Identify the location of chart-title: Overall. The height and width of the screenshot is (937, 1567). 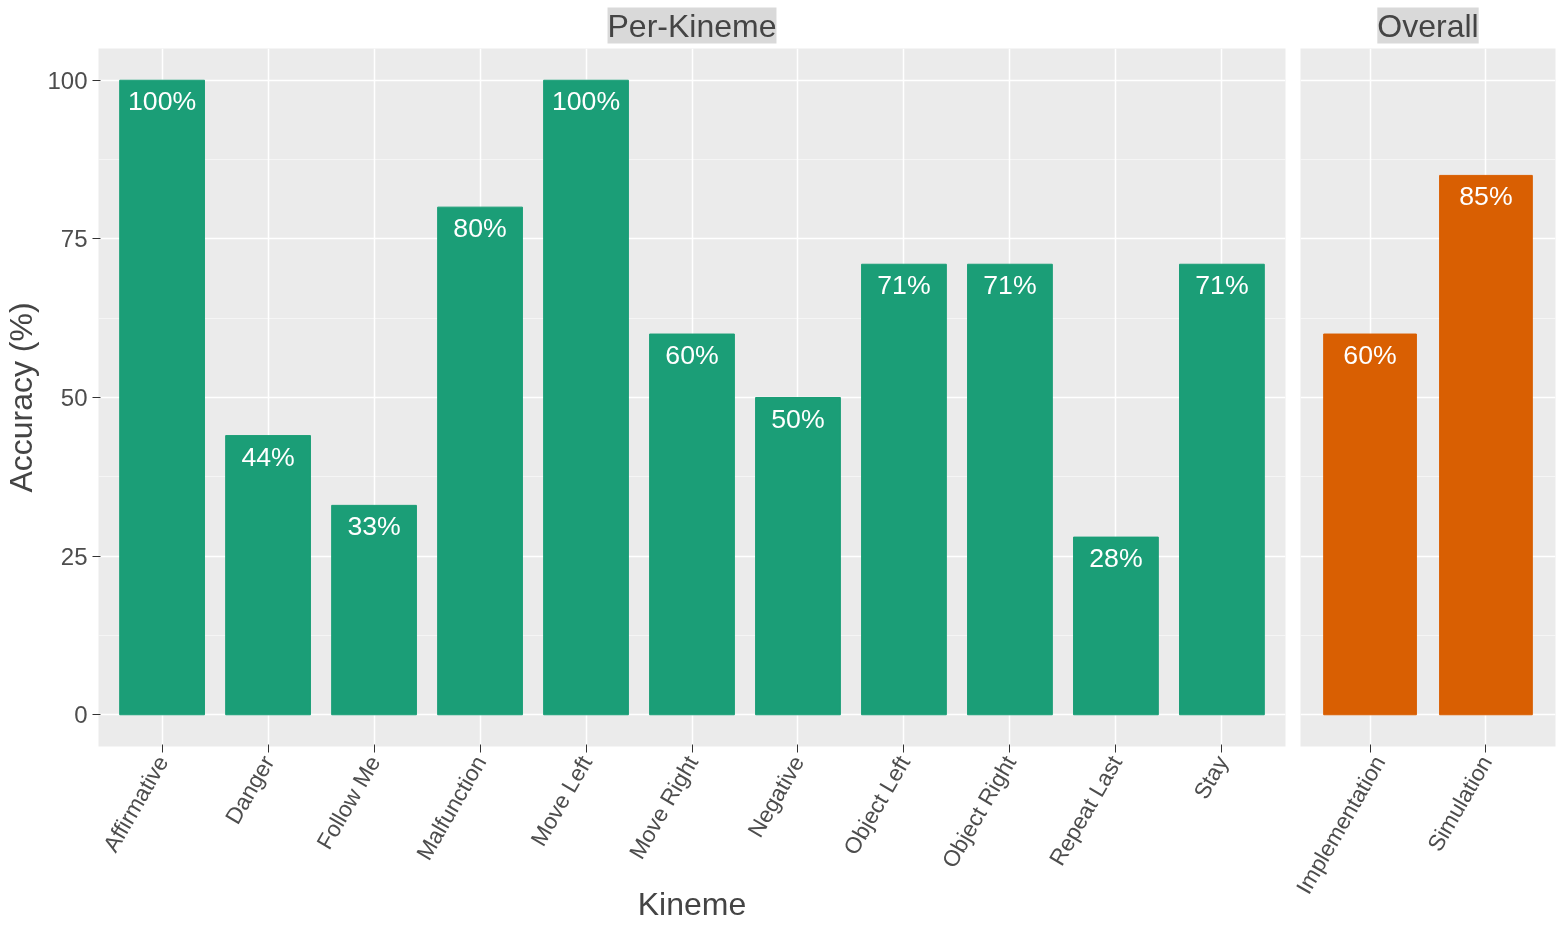
(1428, 25).